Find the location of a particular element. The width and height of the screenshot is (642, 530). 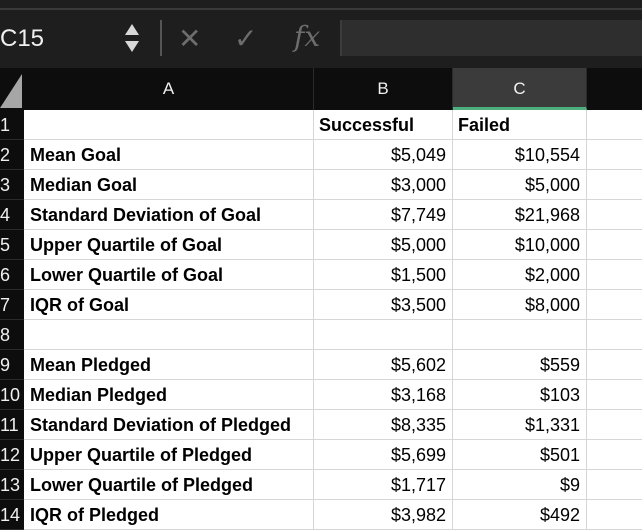

cell-c9: $559 is located at coordinates (520, 365).